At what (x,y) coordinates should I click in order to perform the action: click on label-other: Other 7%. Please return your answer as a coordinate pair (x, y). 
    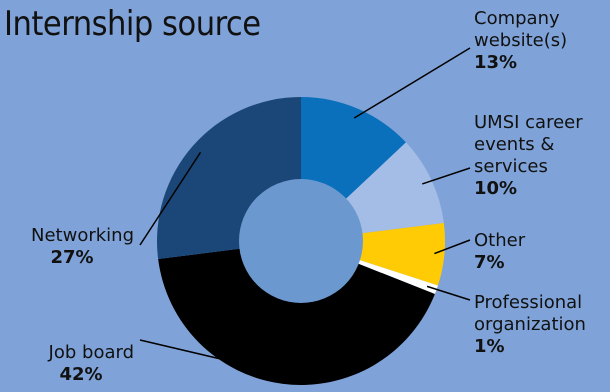
    Looking at the image, I should click on (499, 252).